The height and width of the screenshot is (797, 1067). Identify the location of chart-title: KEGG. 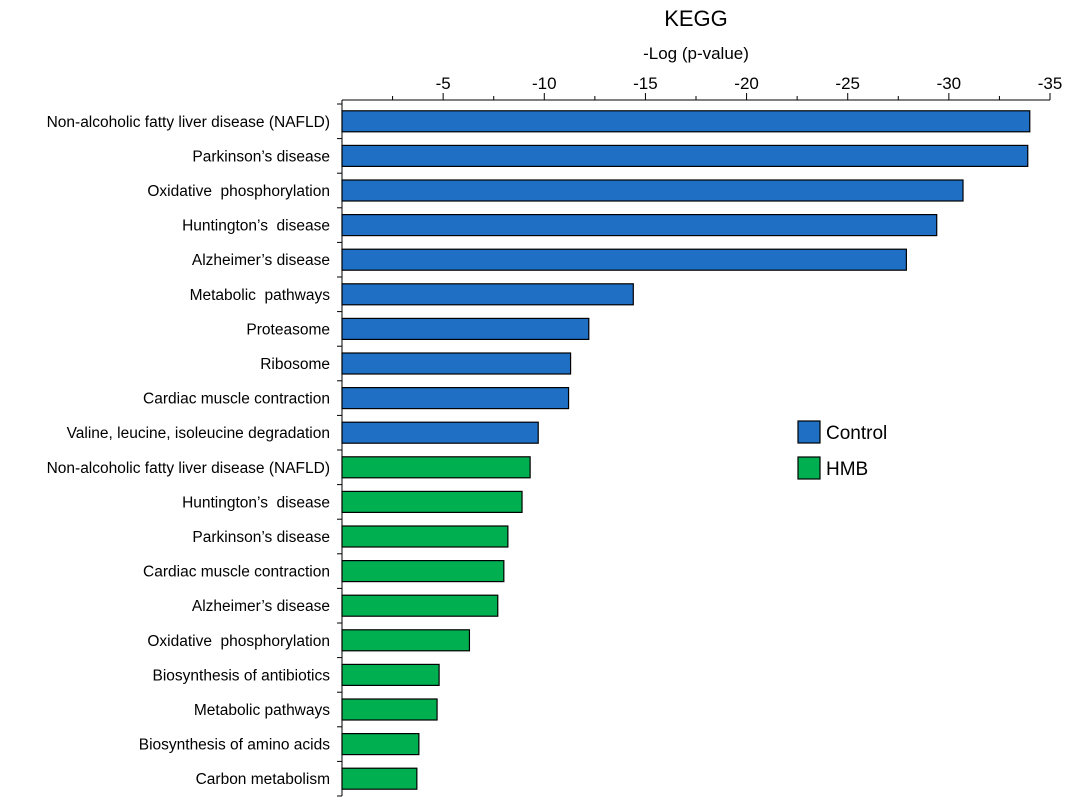
(696, 18).